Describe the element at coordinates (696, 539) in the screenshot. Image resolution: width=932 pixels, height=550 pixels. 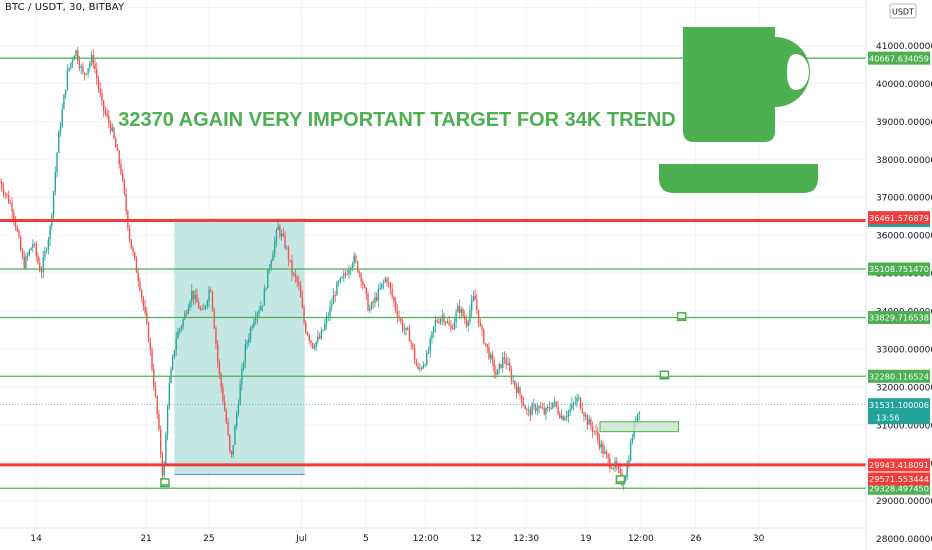
I see `time-tick-label: 26` at that location.